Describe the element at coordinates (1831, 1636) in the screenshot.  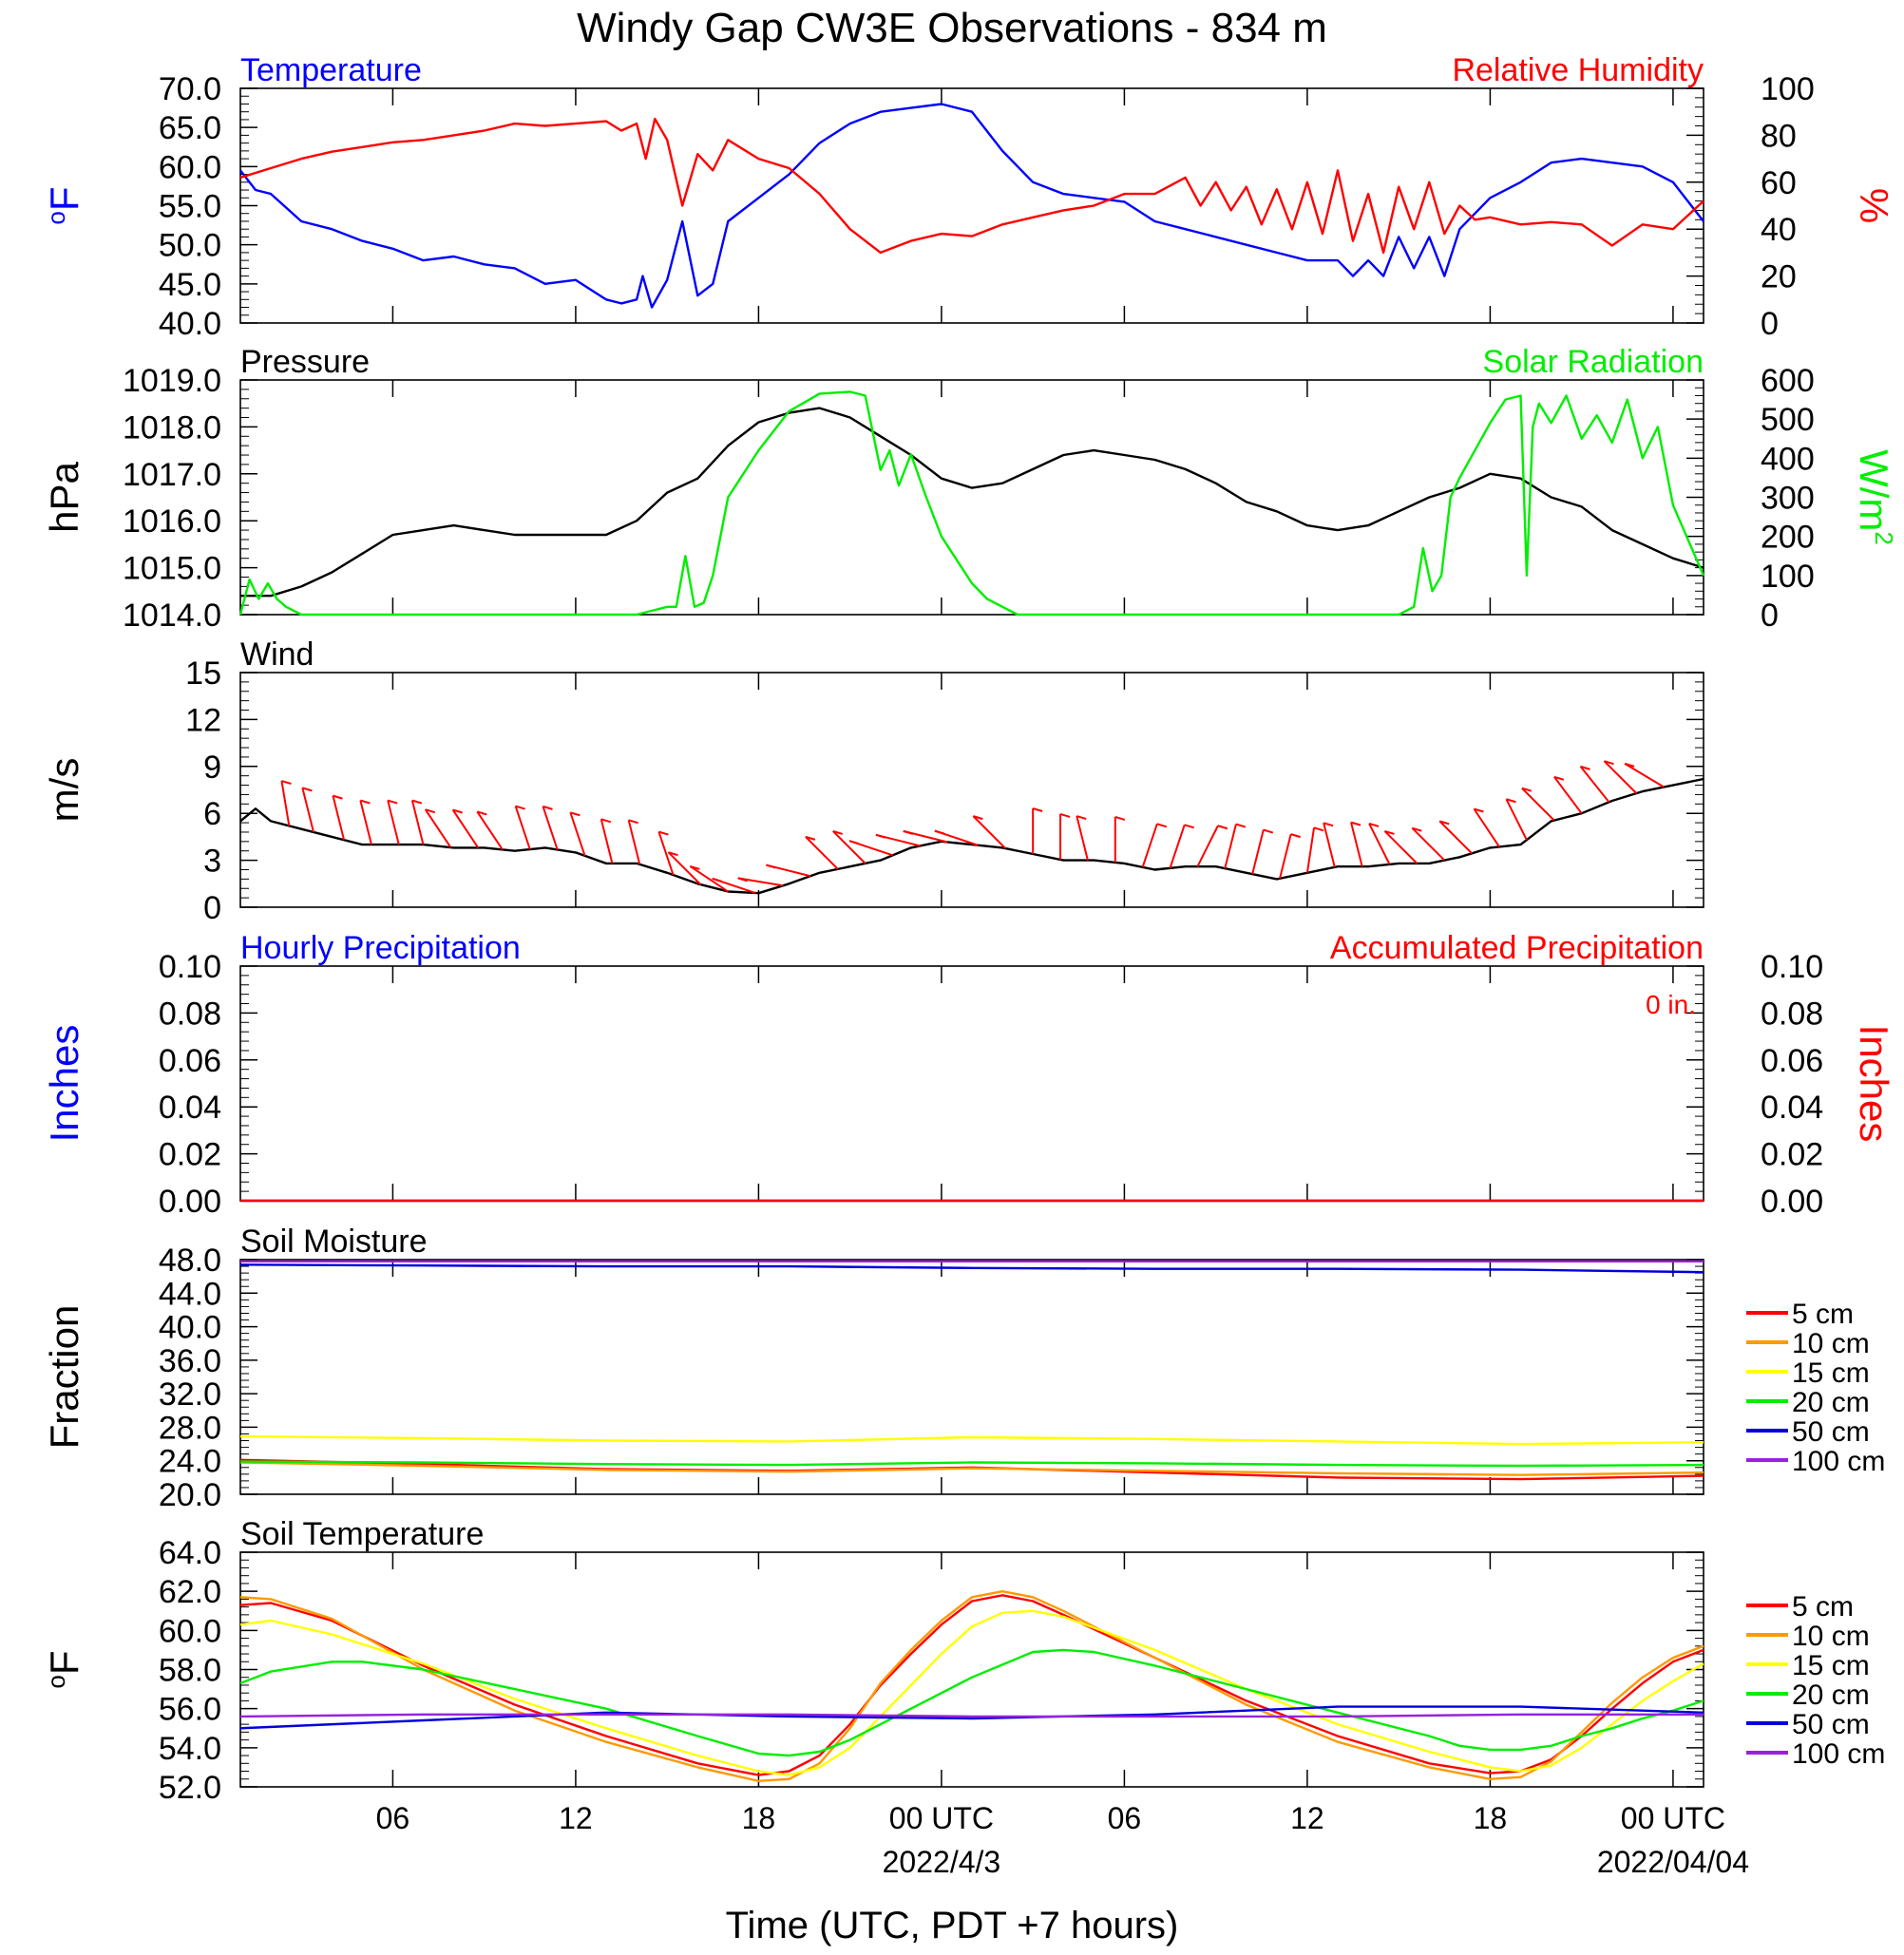
I see `legend-label: 10 cm` at that location.